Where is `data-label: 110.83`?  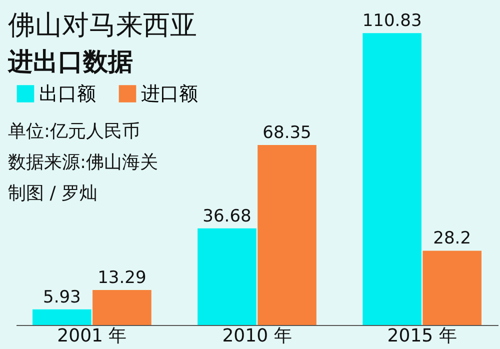
data-label: 110.83 is located at coordinates (392, 21).